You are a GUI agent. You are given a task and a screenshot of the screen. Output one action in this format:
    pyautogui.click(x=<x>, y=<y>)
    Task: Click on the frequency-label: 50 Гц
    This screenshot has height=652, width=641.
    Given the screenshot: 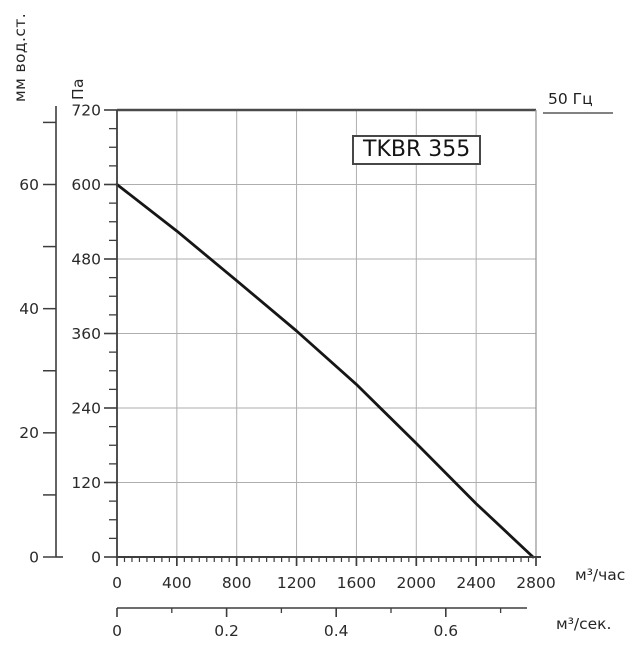 What is the action you would take?
    pyautogui.click(x=578, y=102)
    